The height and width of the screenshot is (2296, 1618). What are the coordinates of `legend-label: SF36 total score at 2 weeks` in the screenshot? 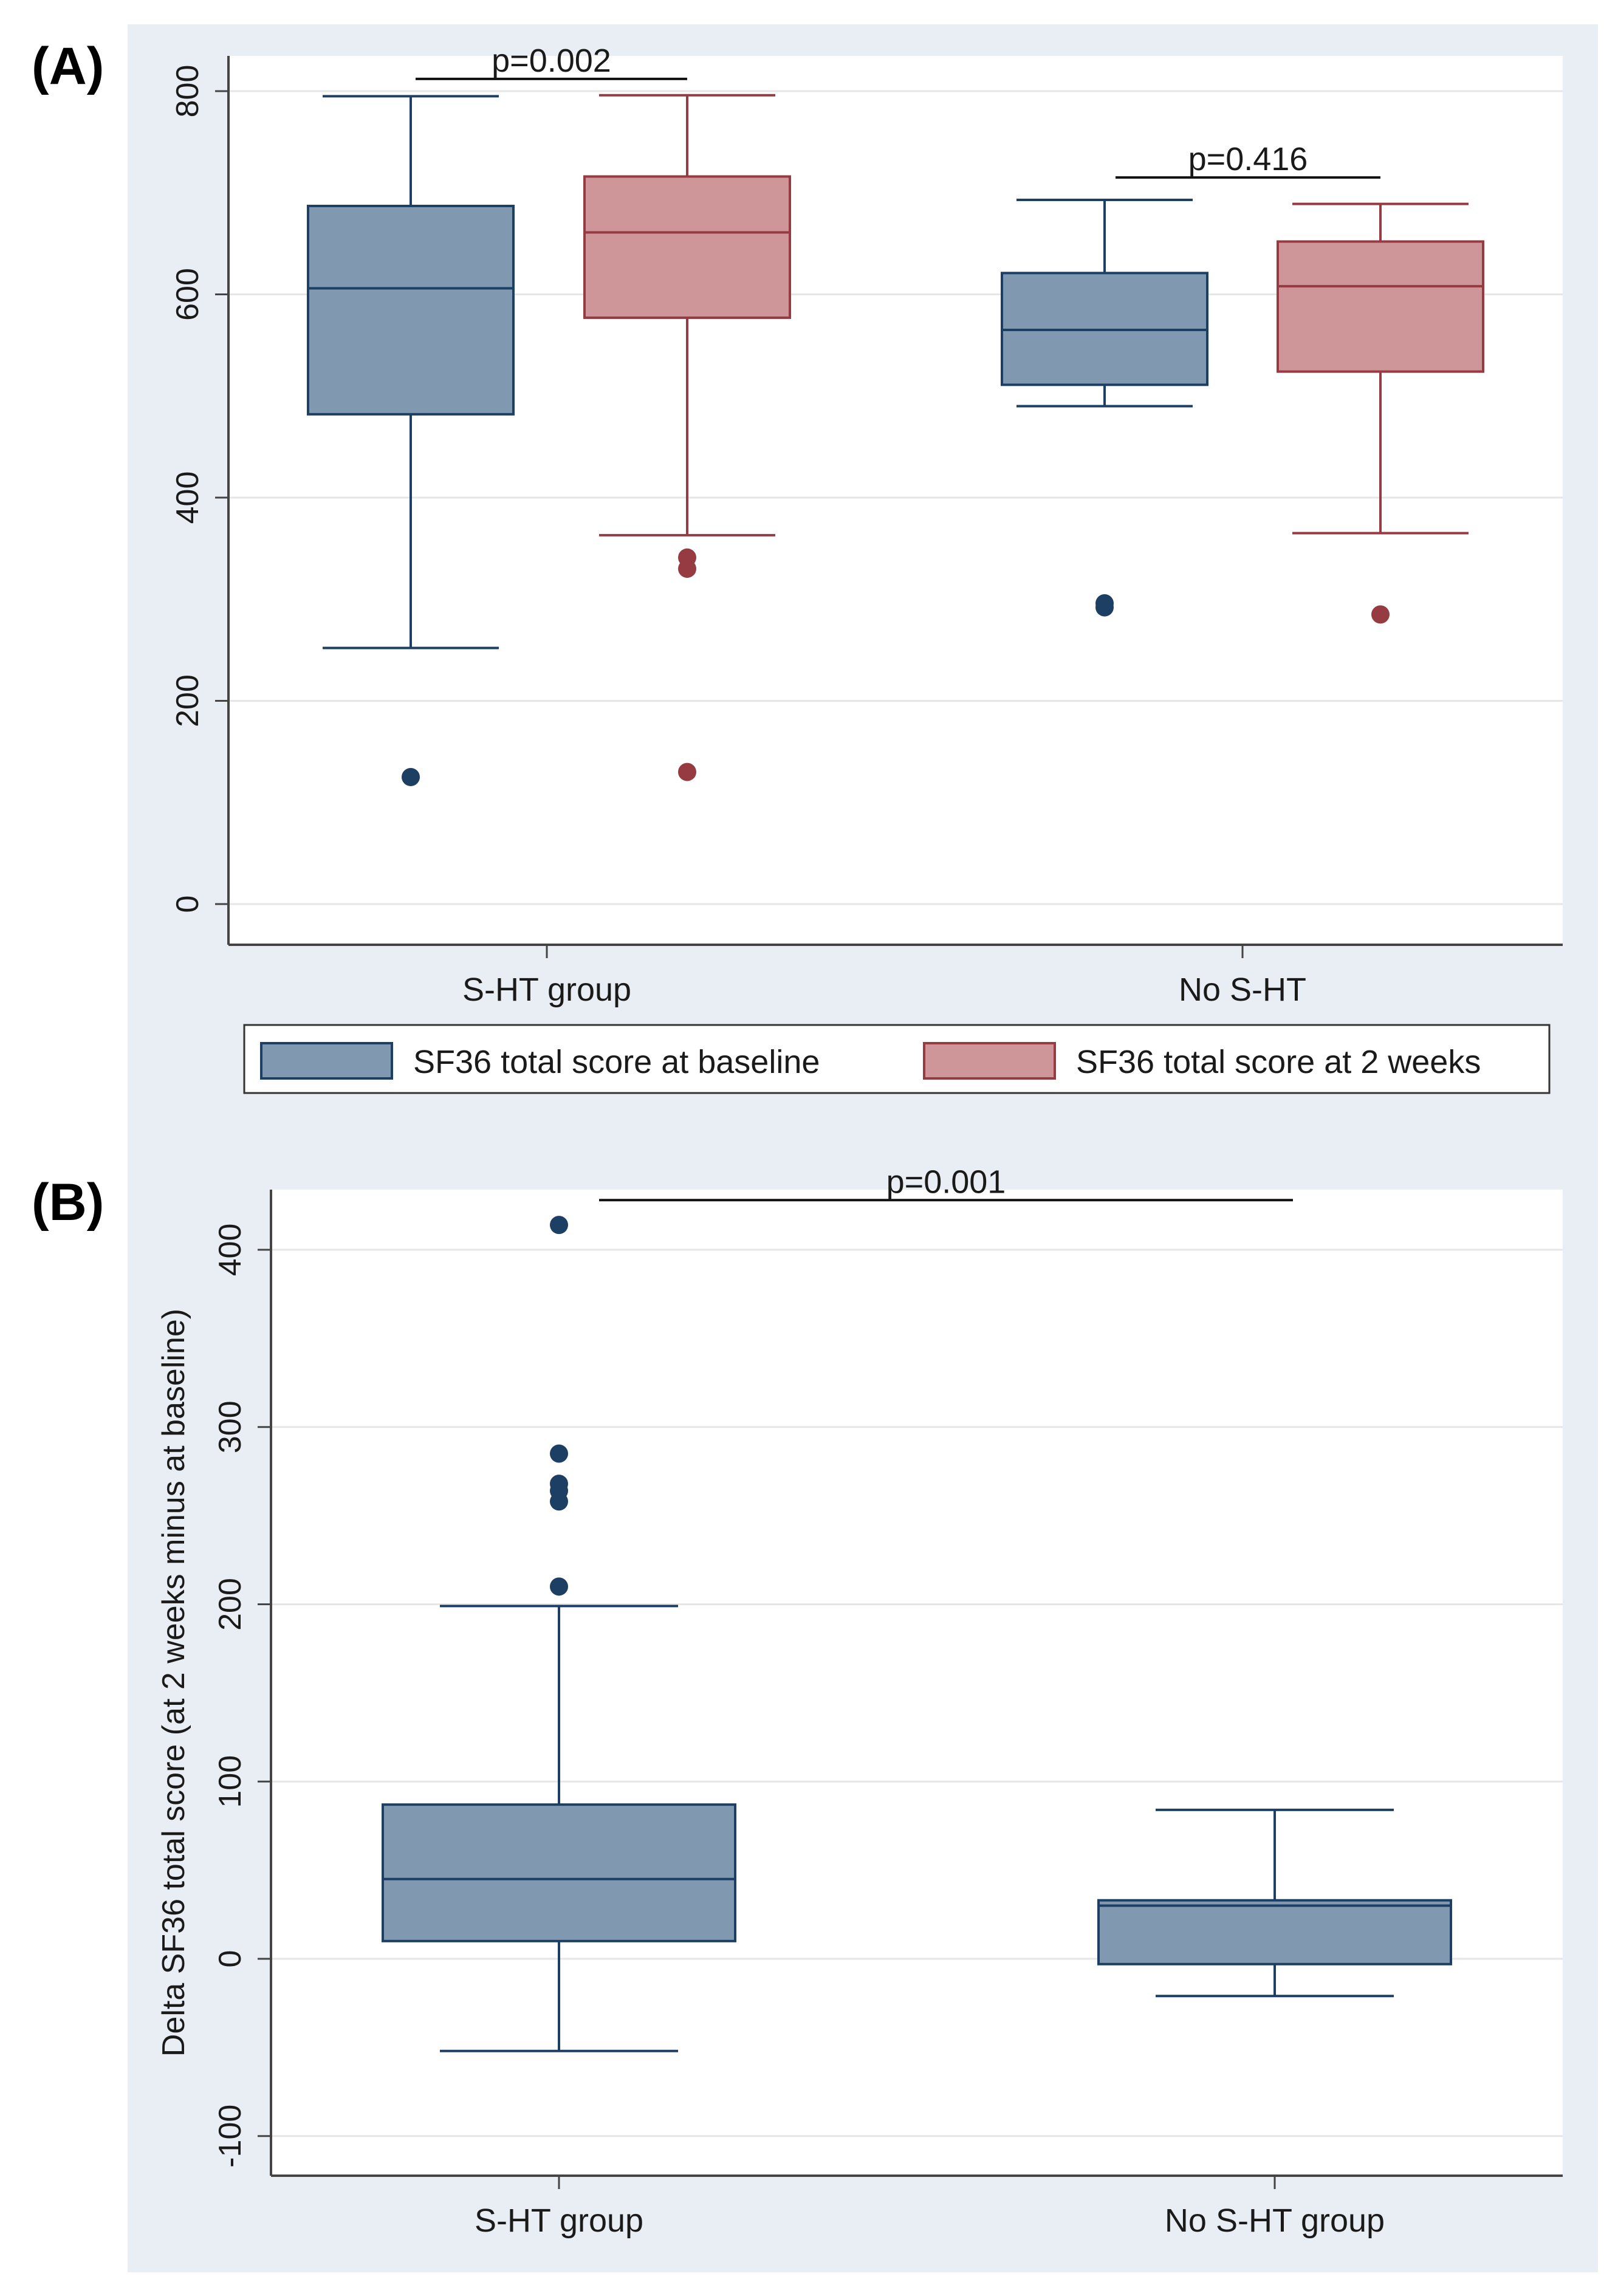 It's located at (1278, 1062).